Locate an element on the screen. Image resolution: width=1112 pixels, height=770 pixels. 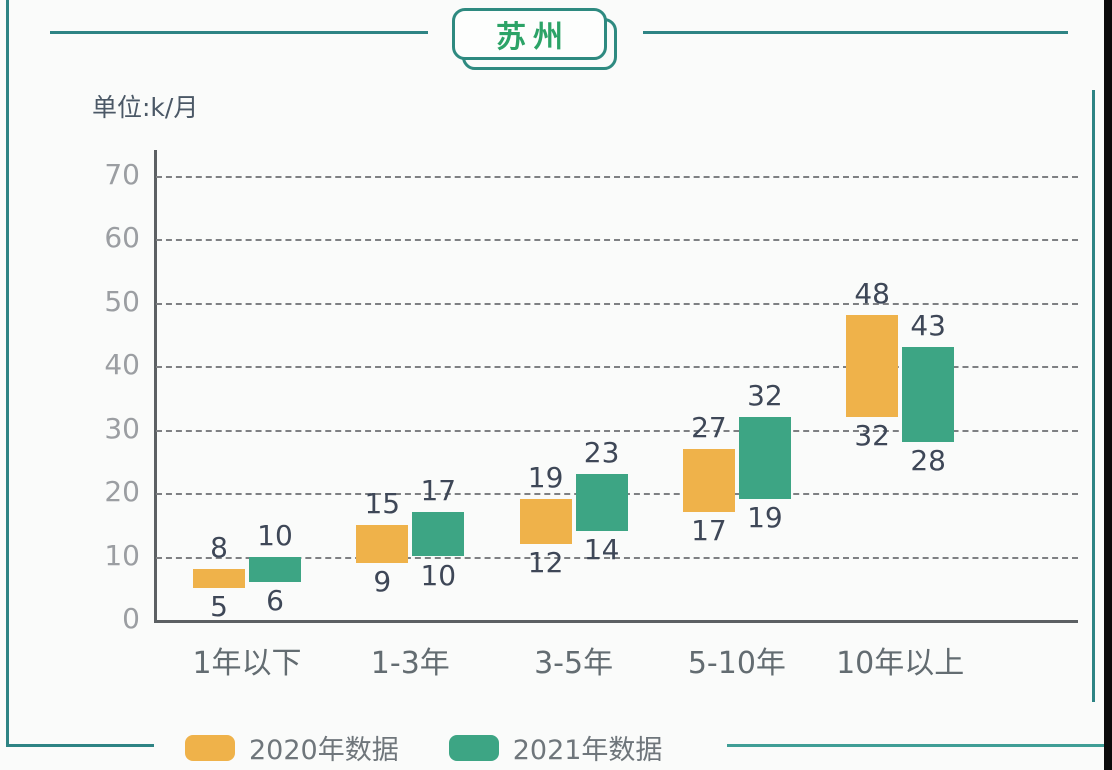
x-axis-label-10年以上: 10年以上 is located at coordinates (900, 663).